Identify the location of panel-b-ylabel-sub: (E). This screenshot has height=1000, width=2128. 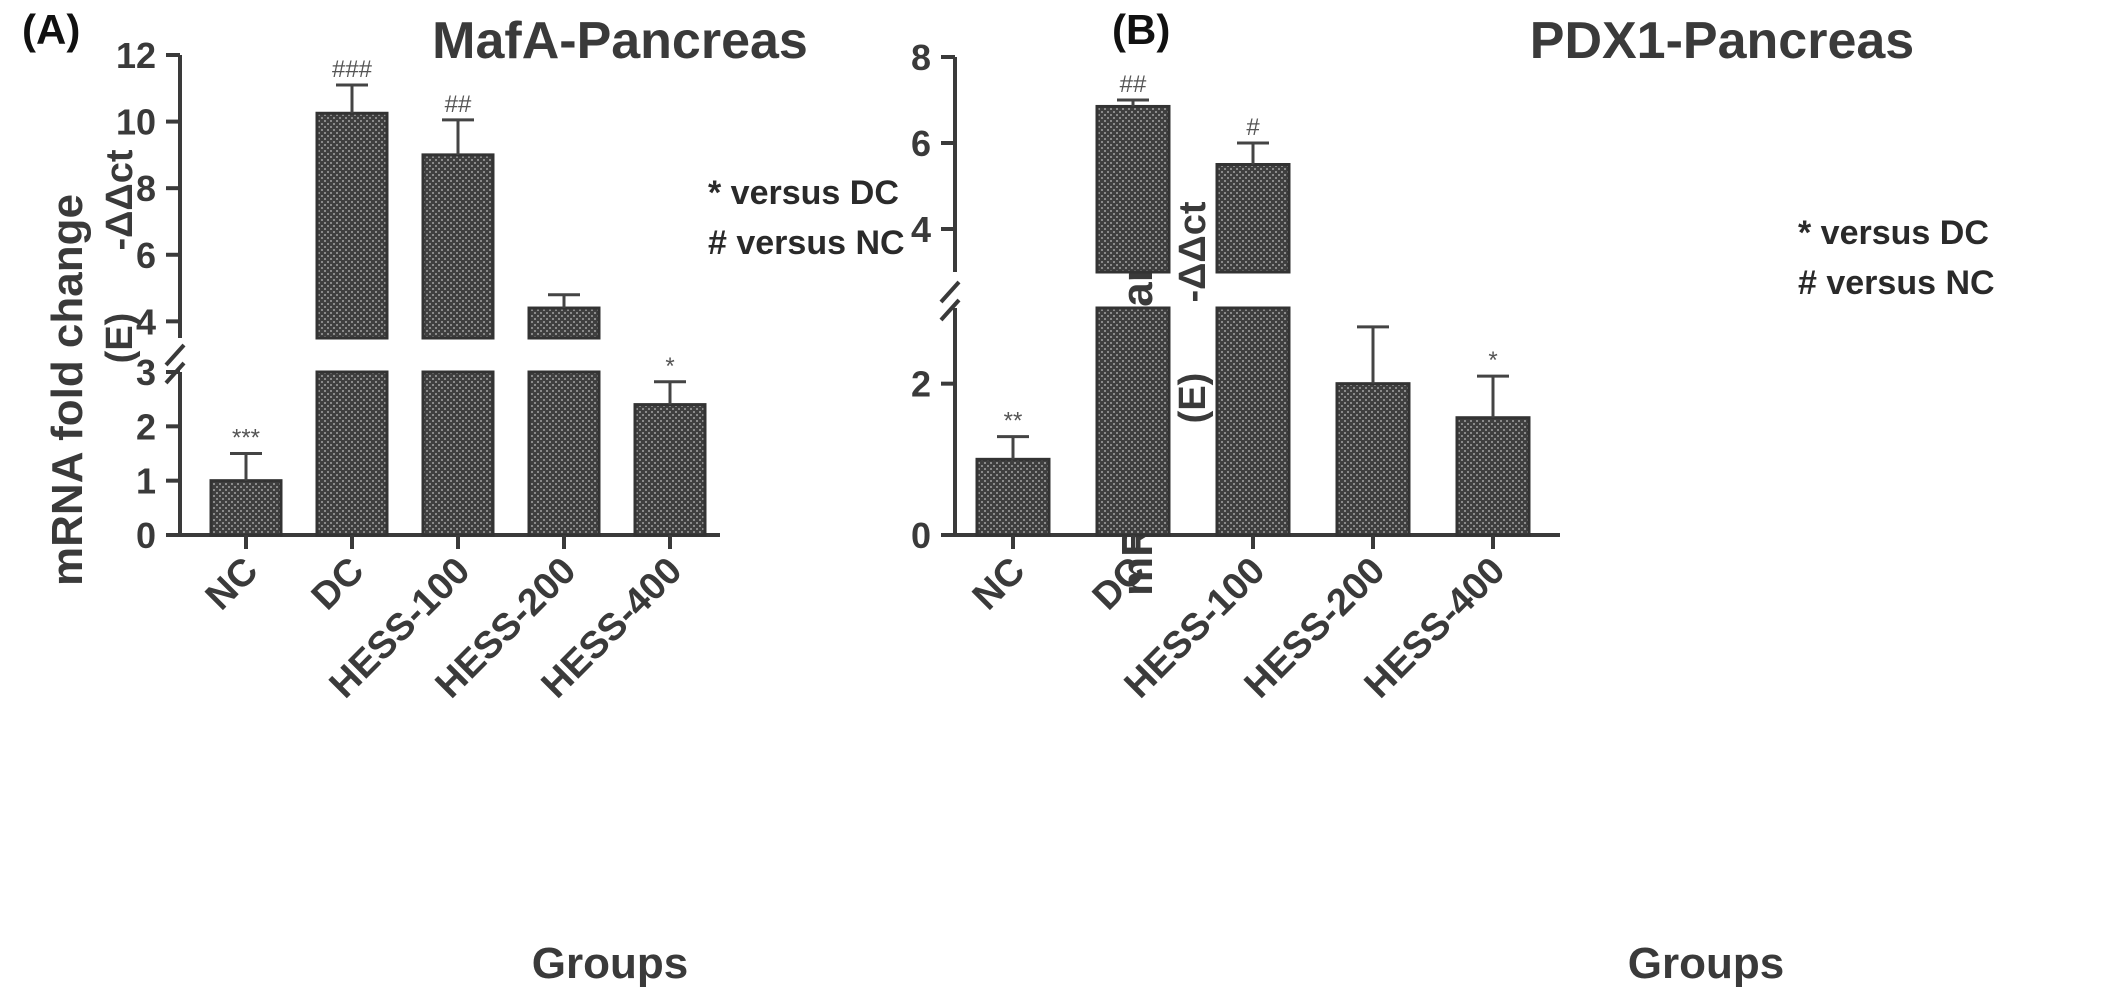
(1193, 398).